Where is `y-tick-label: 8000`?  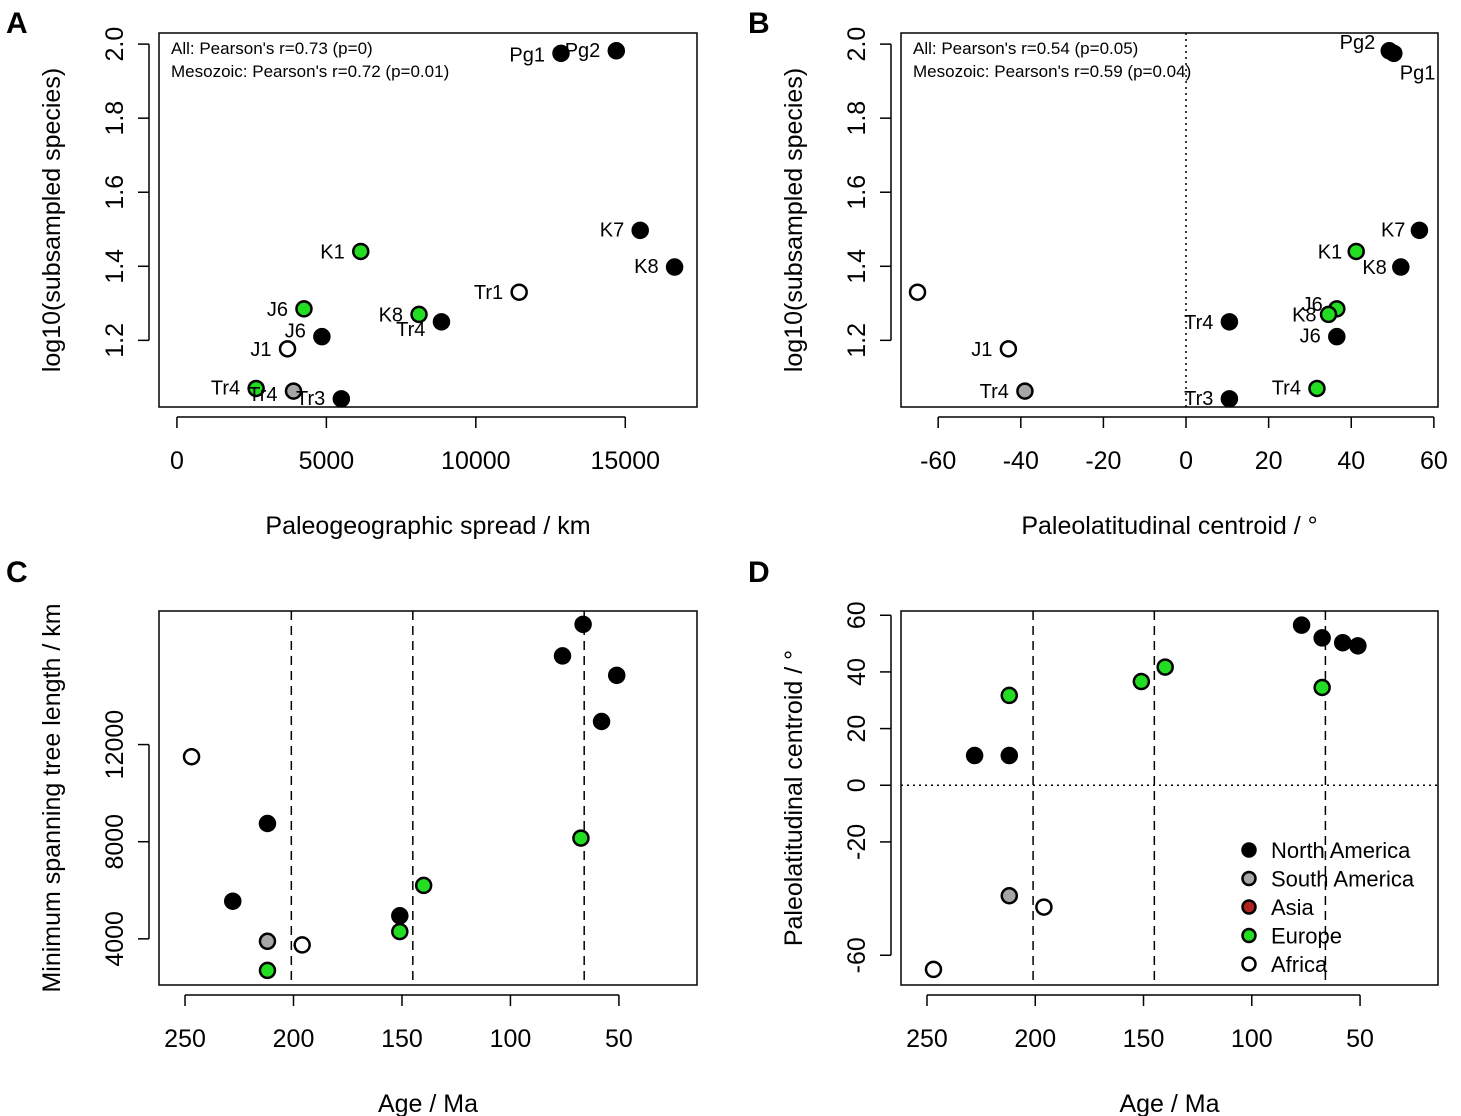
y-tick-label: 8000 is located at coordinates (115, 842).